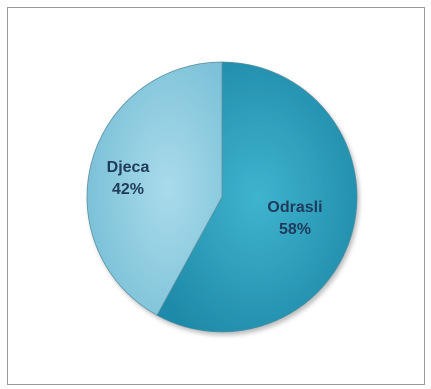 Image resolution: width=431 pixels, height=389 pixels. I want to click on slice-label-name: Djeca, so click(128, 167).